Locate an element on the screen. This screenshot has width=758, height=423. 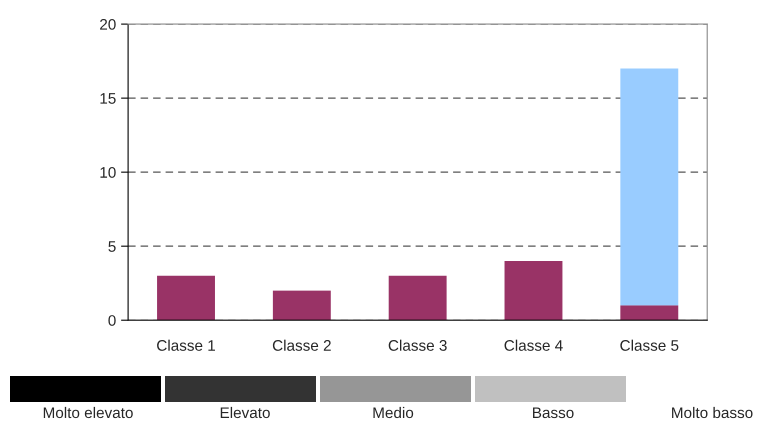
x-tick-label: Classe 3 is located at coordinates (417, 345).